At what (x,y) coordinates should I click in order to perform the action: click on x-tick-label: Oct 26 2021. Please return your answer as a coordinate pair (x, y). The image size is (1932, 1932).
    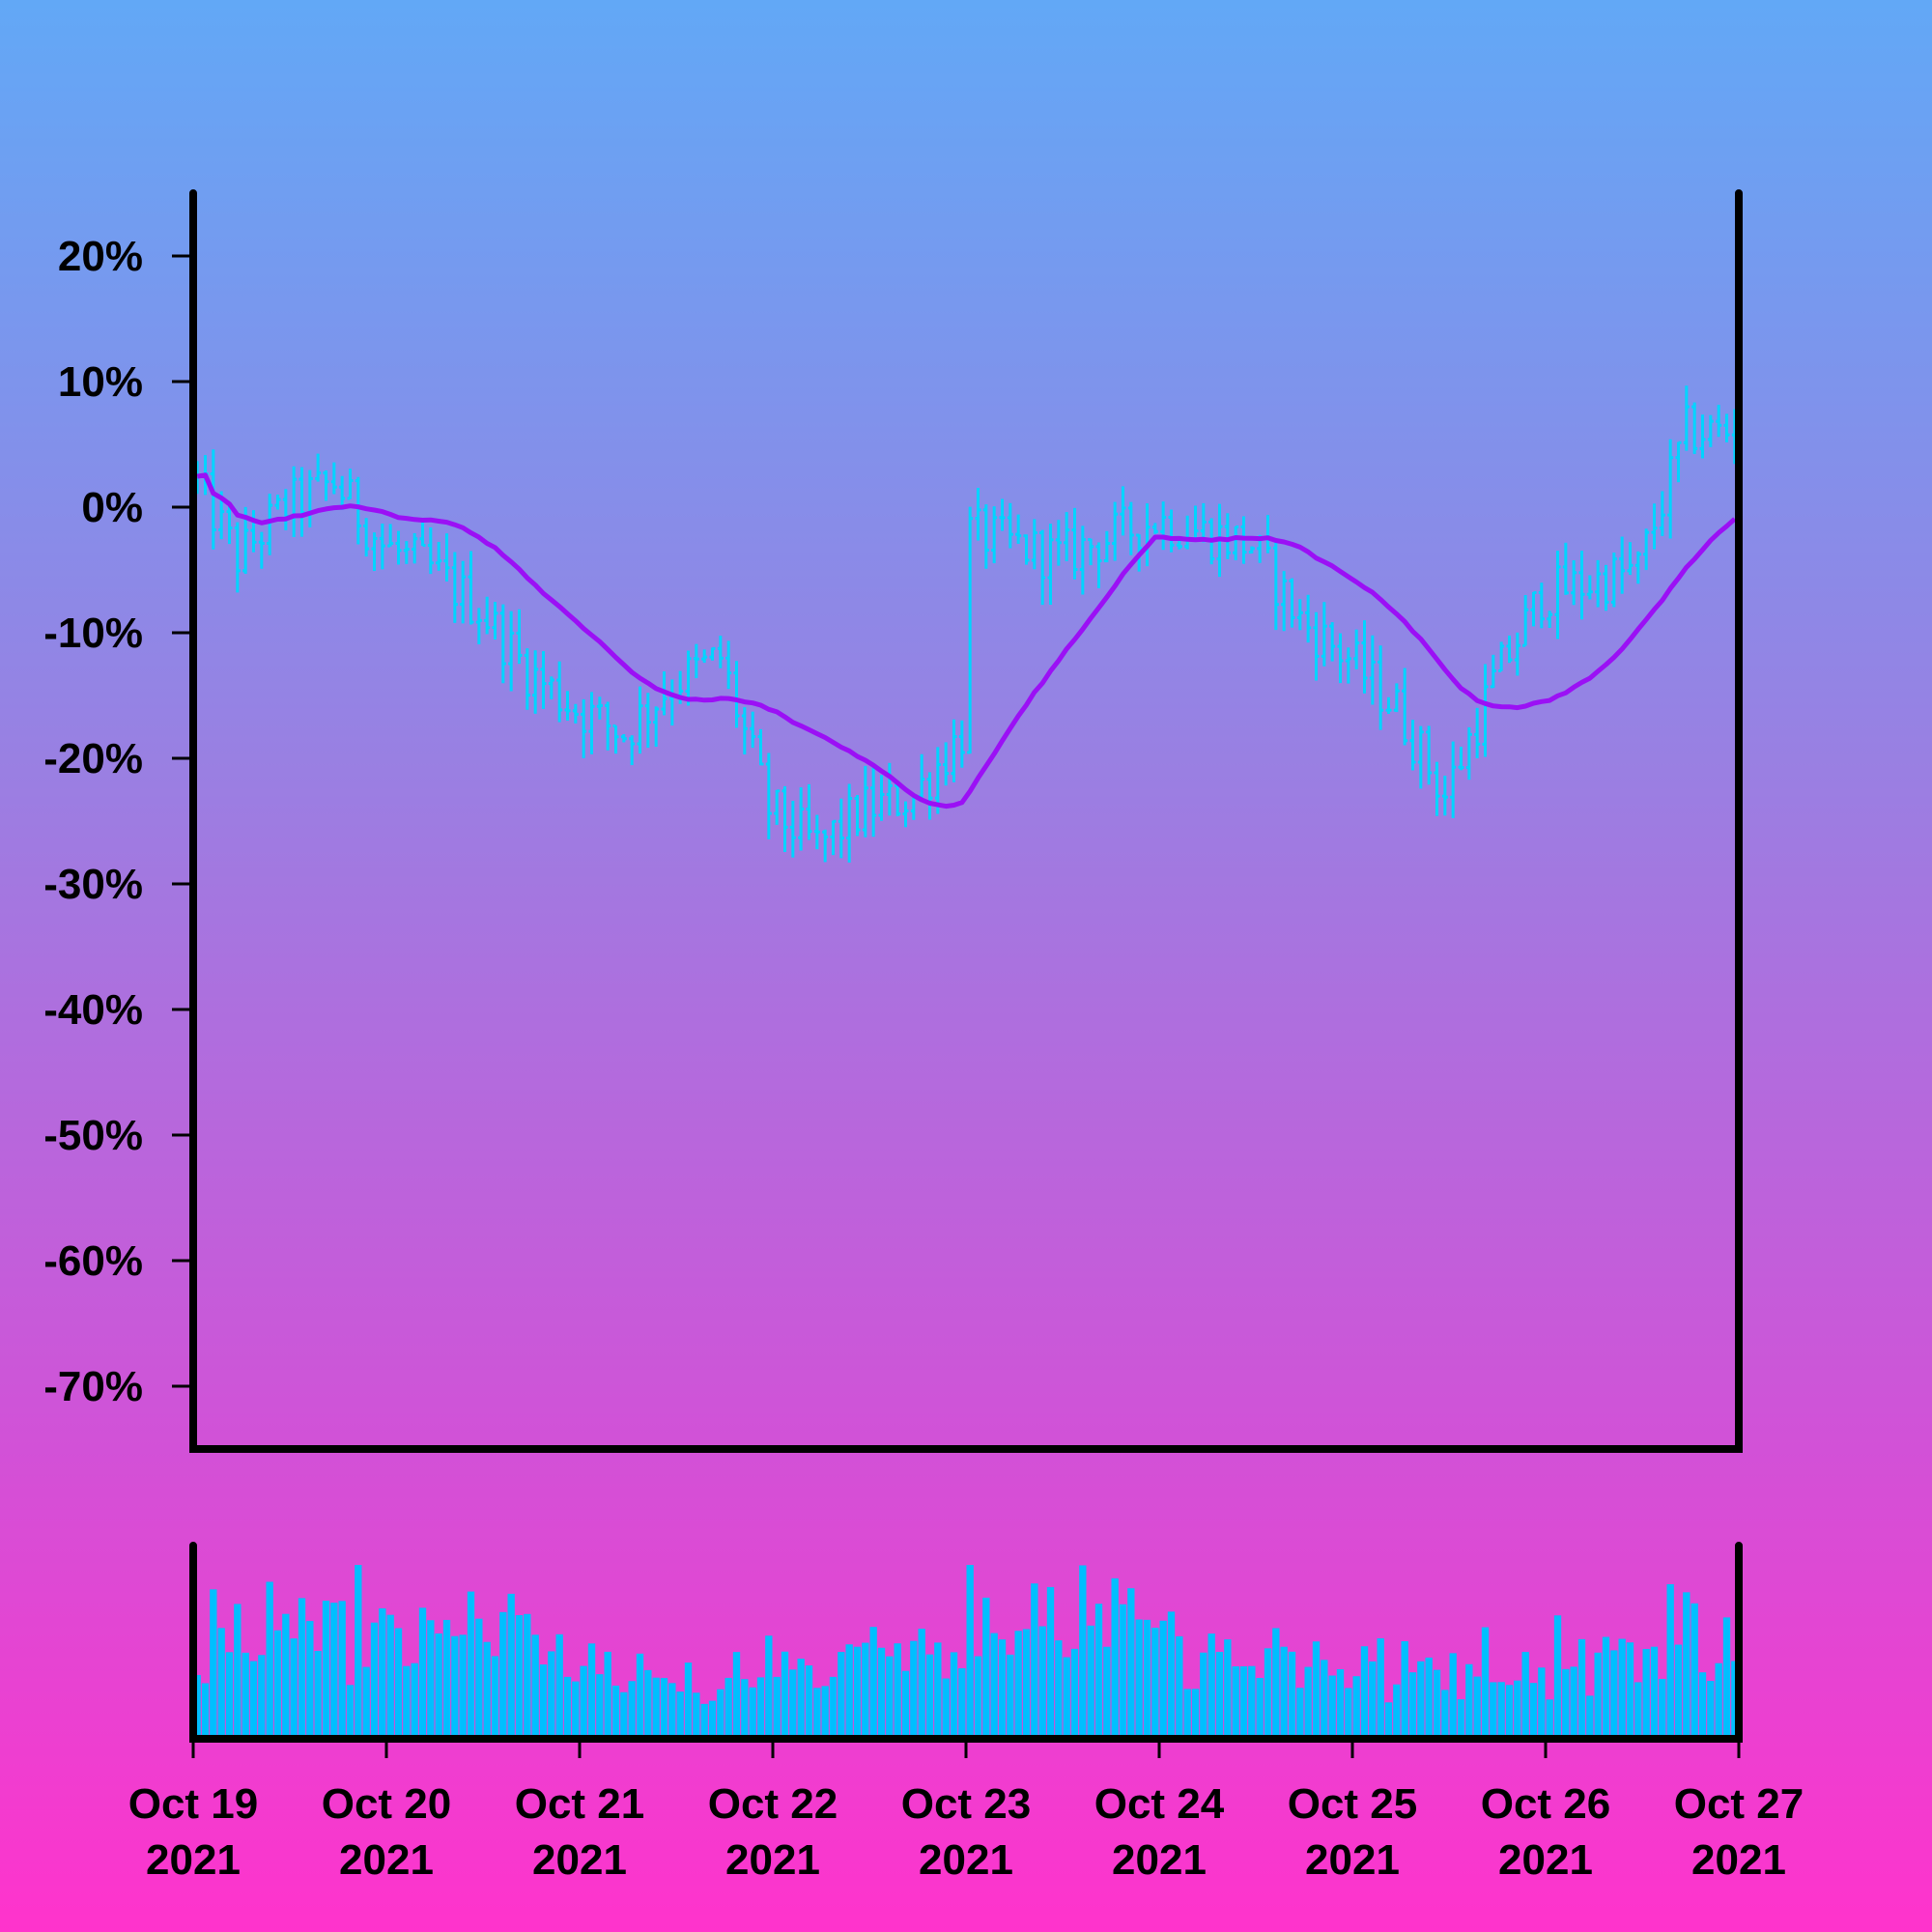
    Looking at the image, I should click on (1546, 1832).